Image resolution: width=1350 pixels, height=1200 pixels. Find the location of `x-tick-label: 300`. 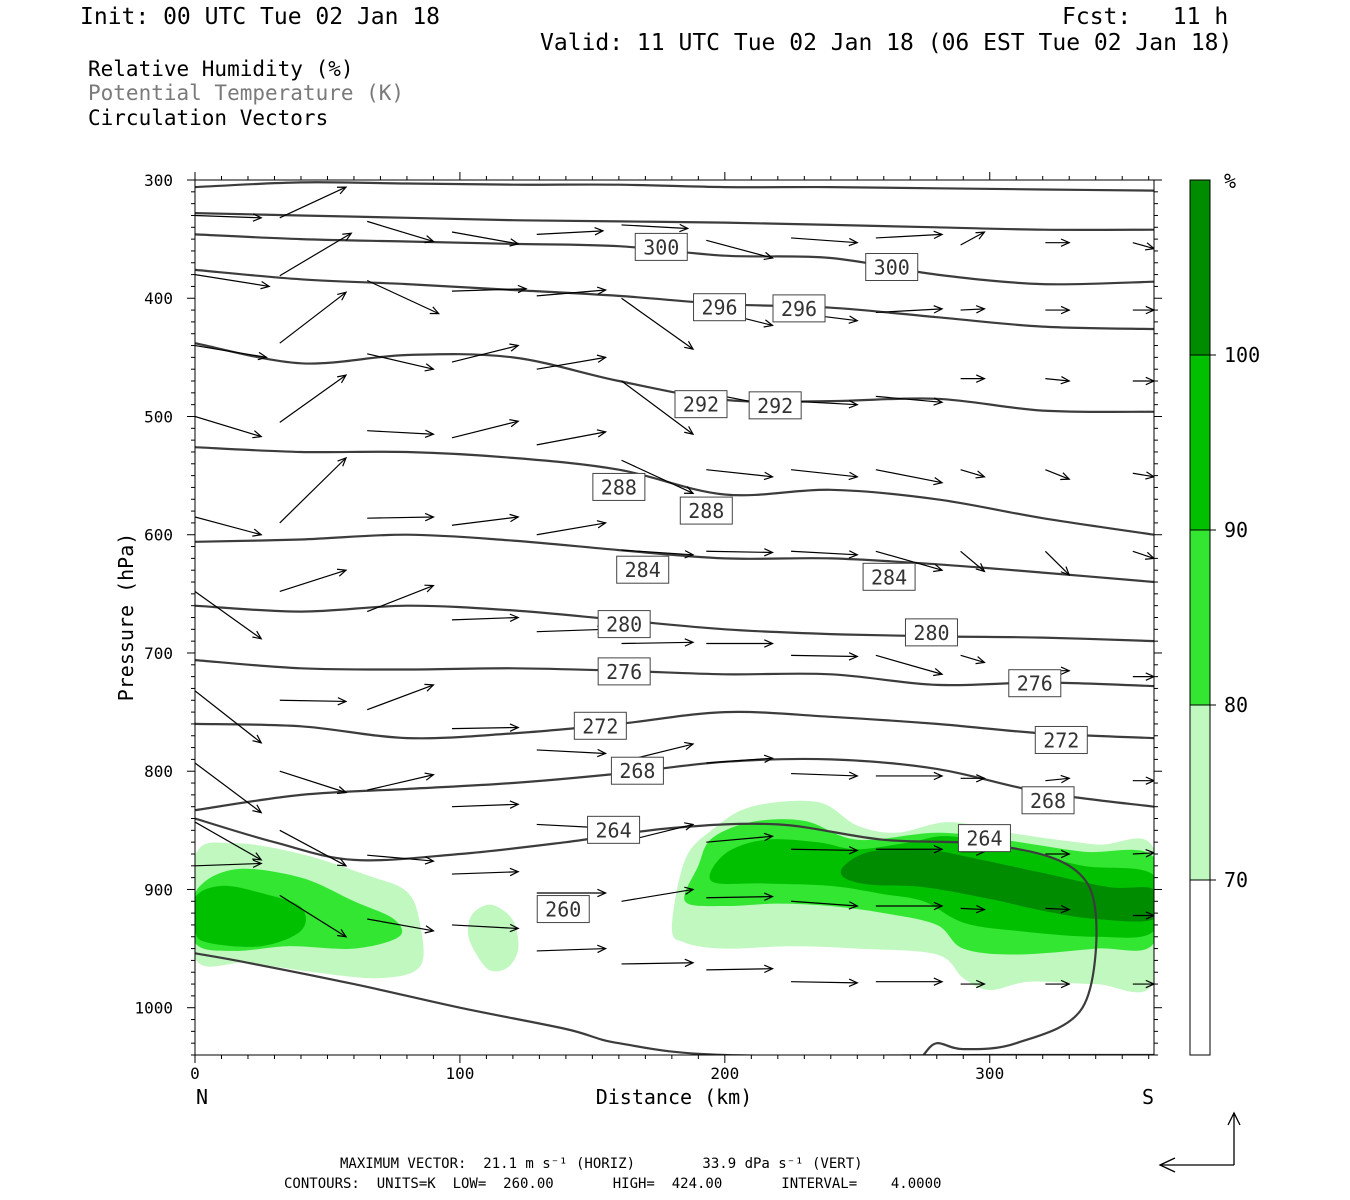

x-tick-label: 300 is located at coordinates (989, 1073).